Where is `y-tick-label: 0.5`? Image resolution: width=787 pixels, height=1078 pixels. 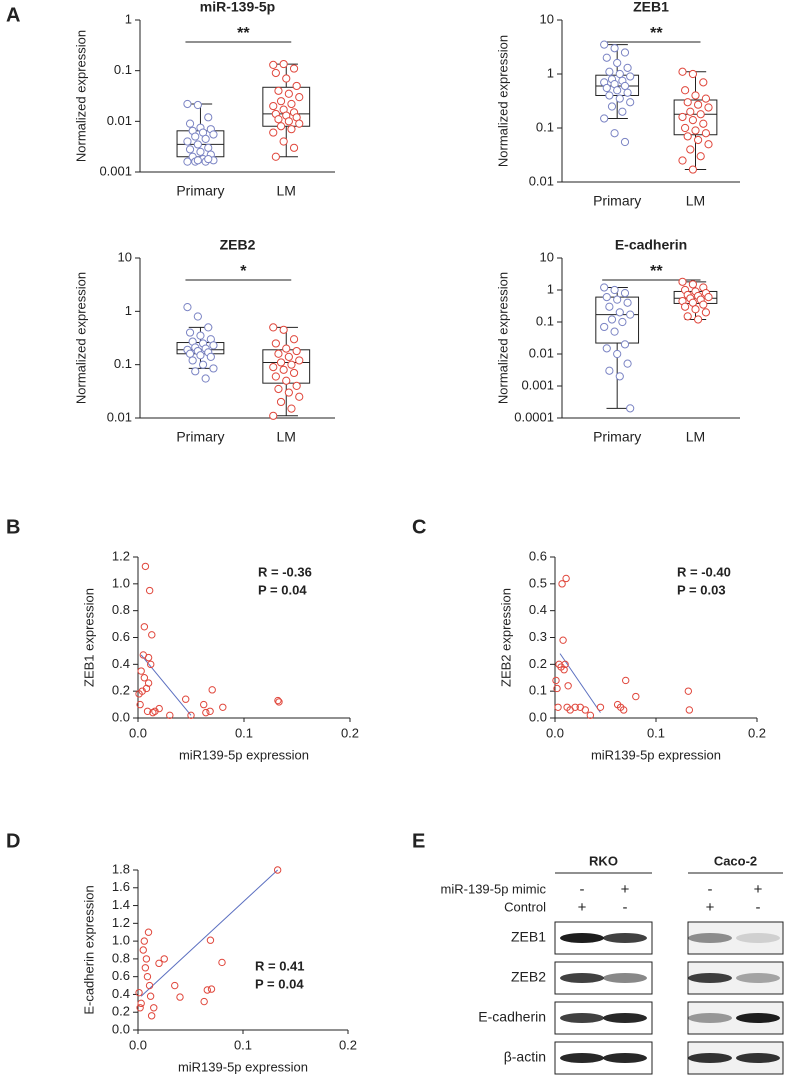 y-tick-label: 0.5 is located at coordinates (538, 582).